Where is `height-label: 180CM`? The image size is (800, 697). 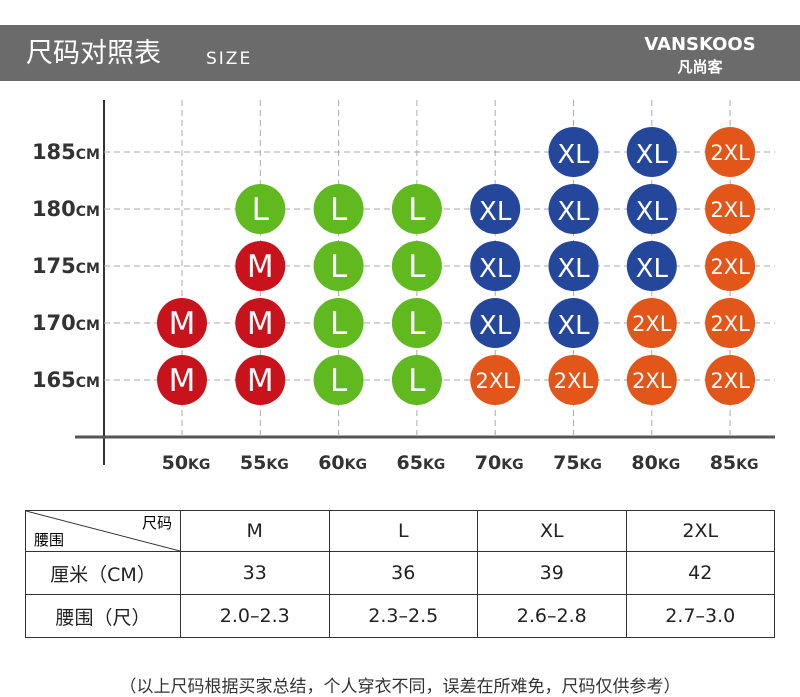 height-label: 180CM is located at coordinates (66, 209).